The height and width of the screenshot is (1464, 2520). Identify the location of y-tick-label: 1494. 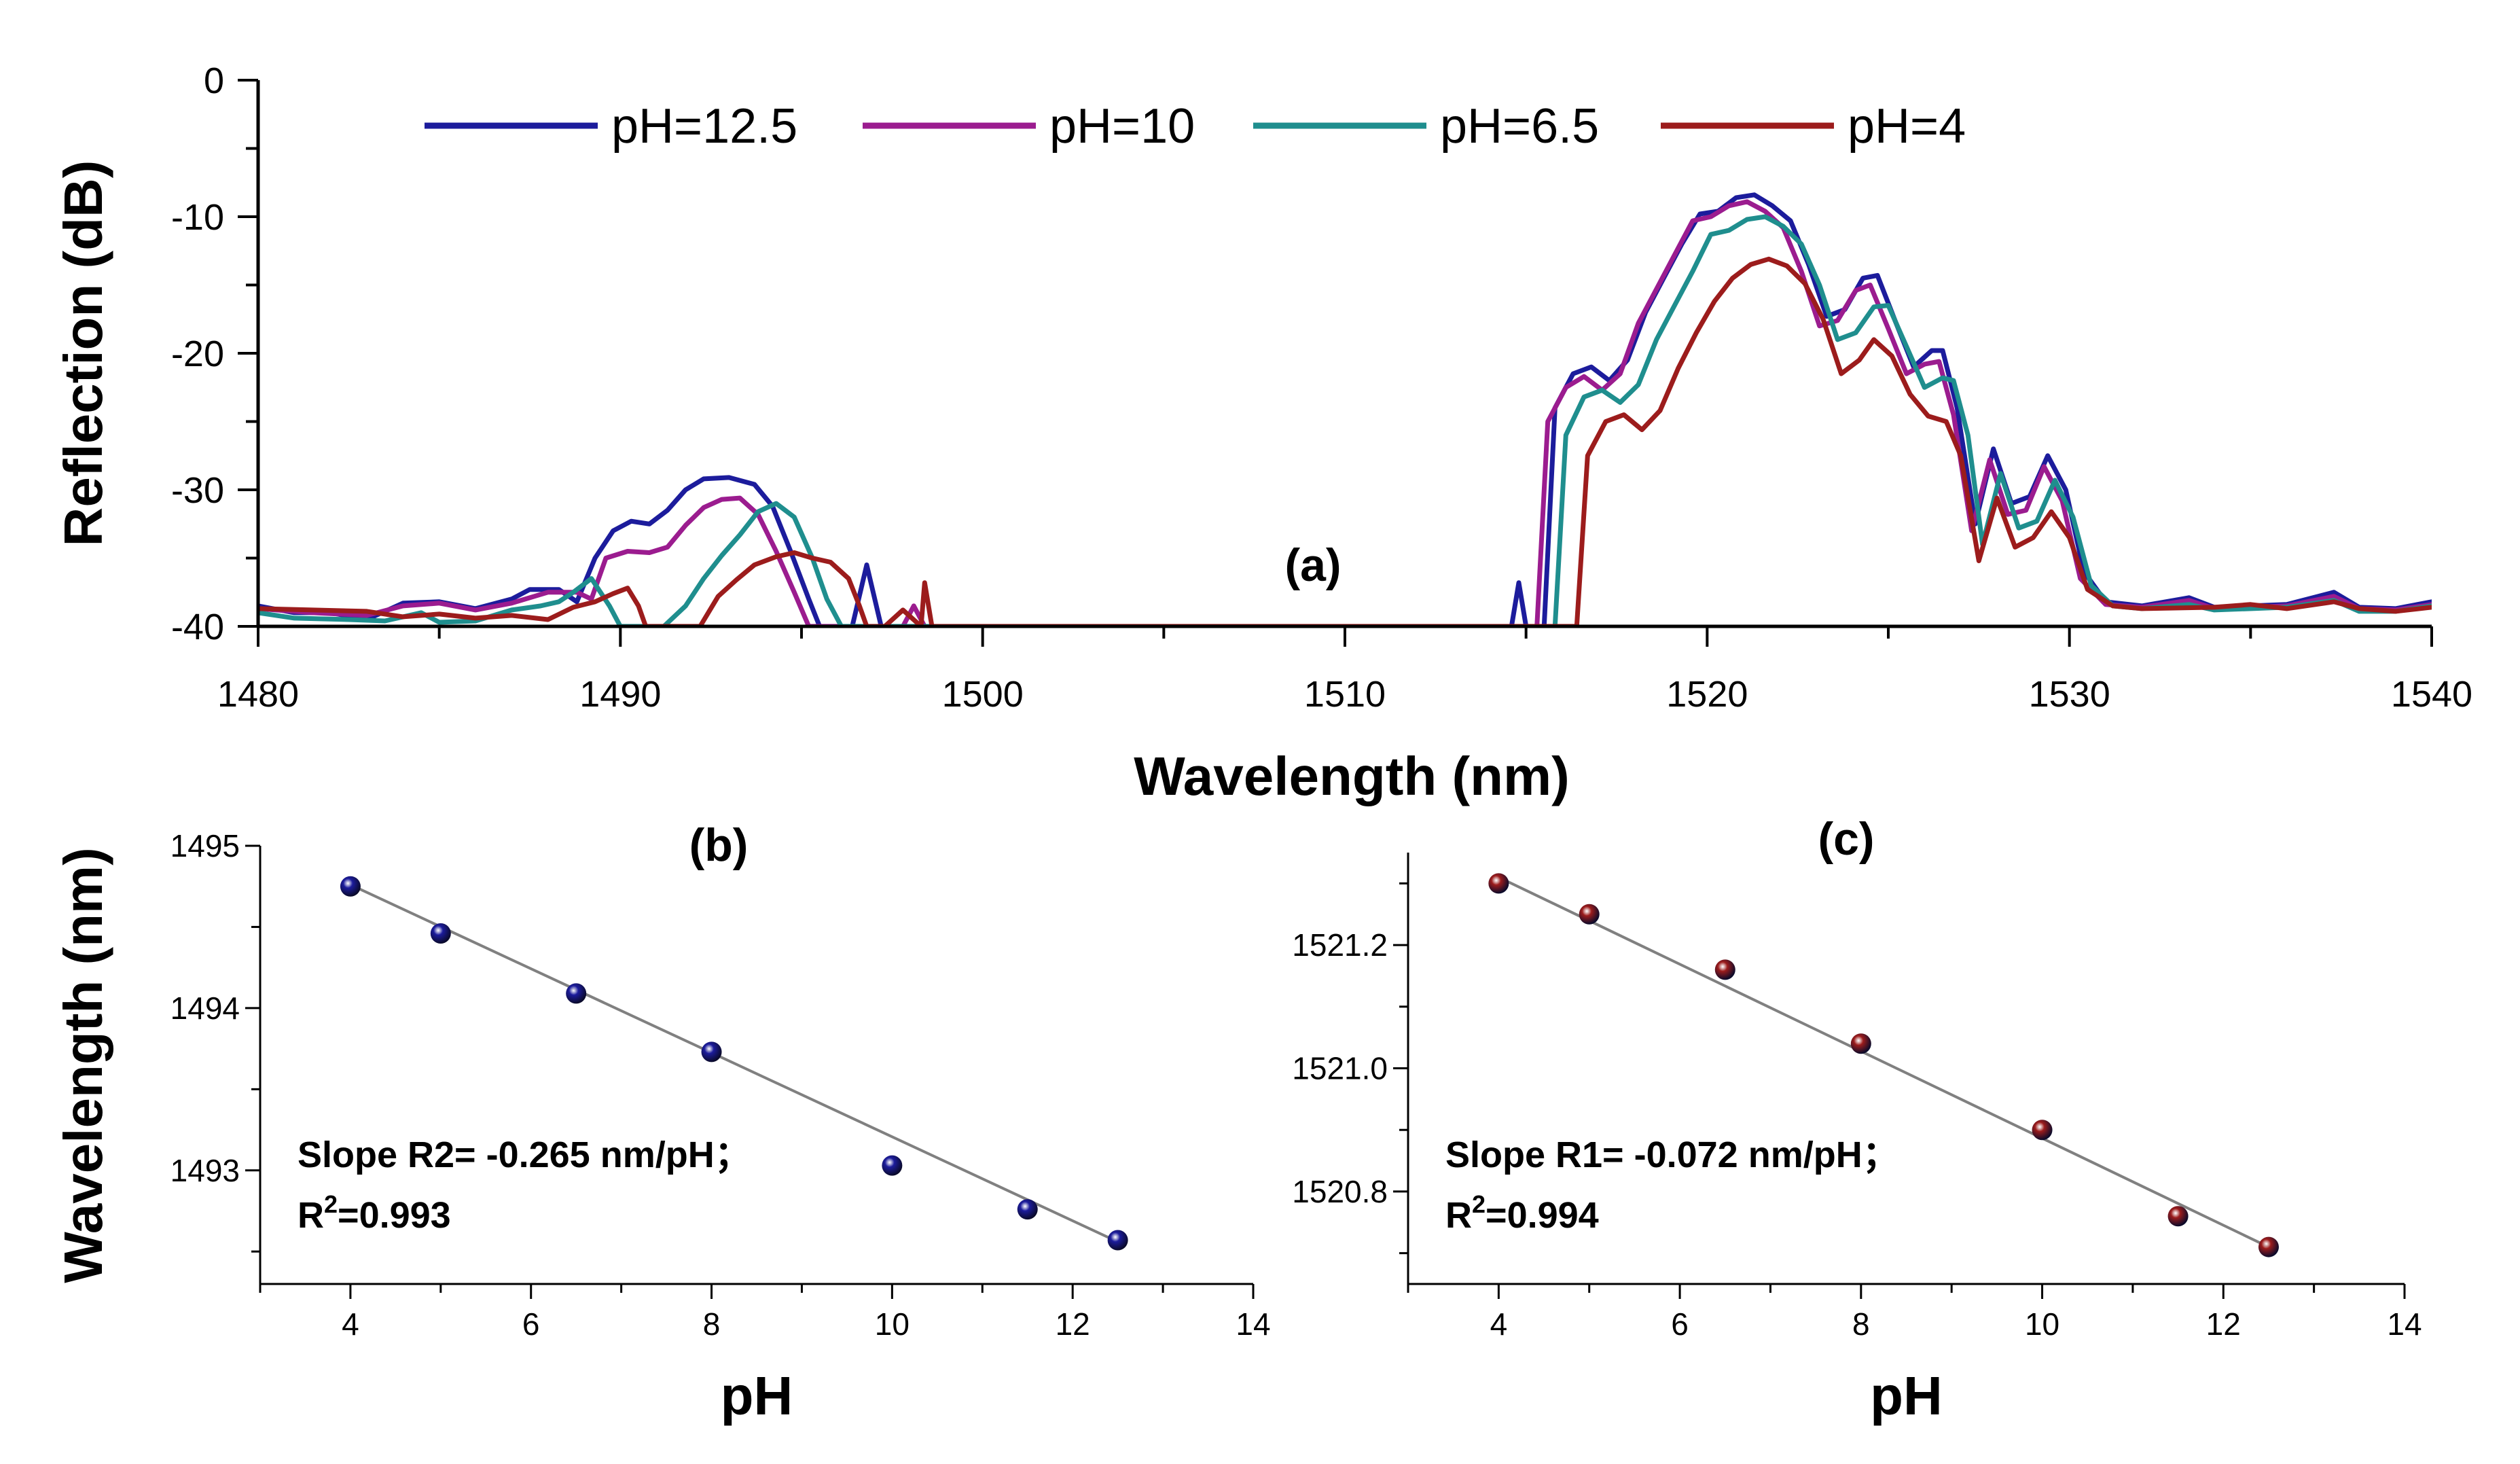
(205, 1008).